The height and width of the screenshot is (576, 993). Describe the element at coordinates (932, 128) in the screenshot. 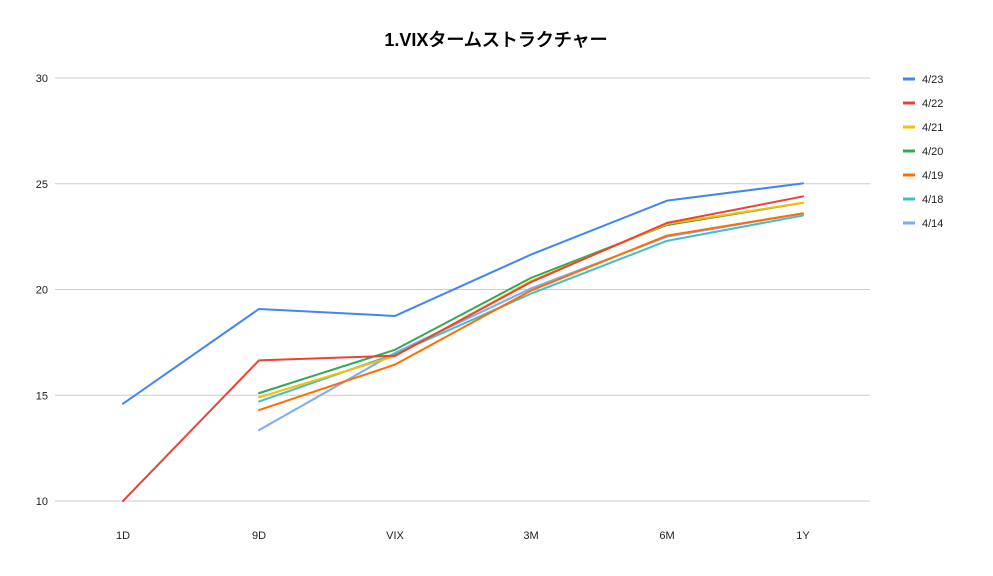

I see `legend-label: 4/21` at that location.